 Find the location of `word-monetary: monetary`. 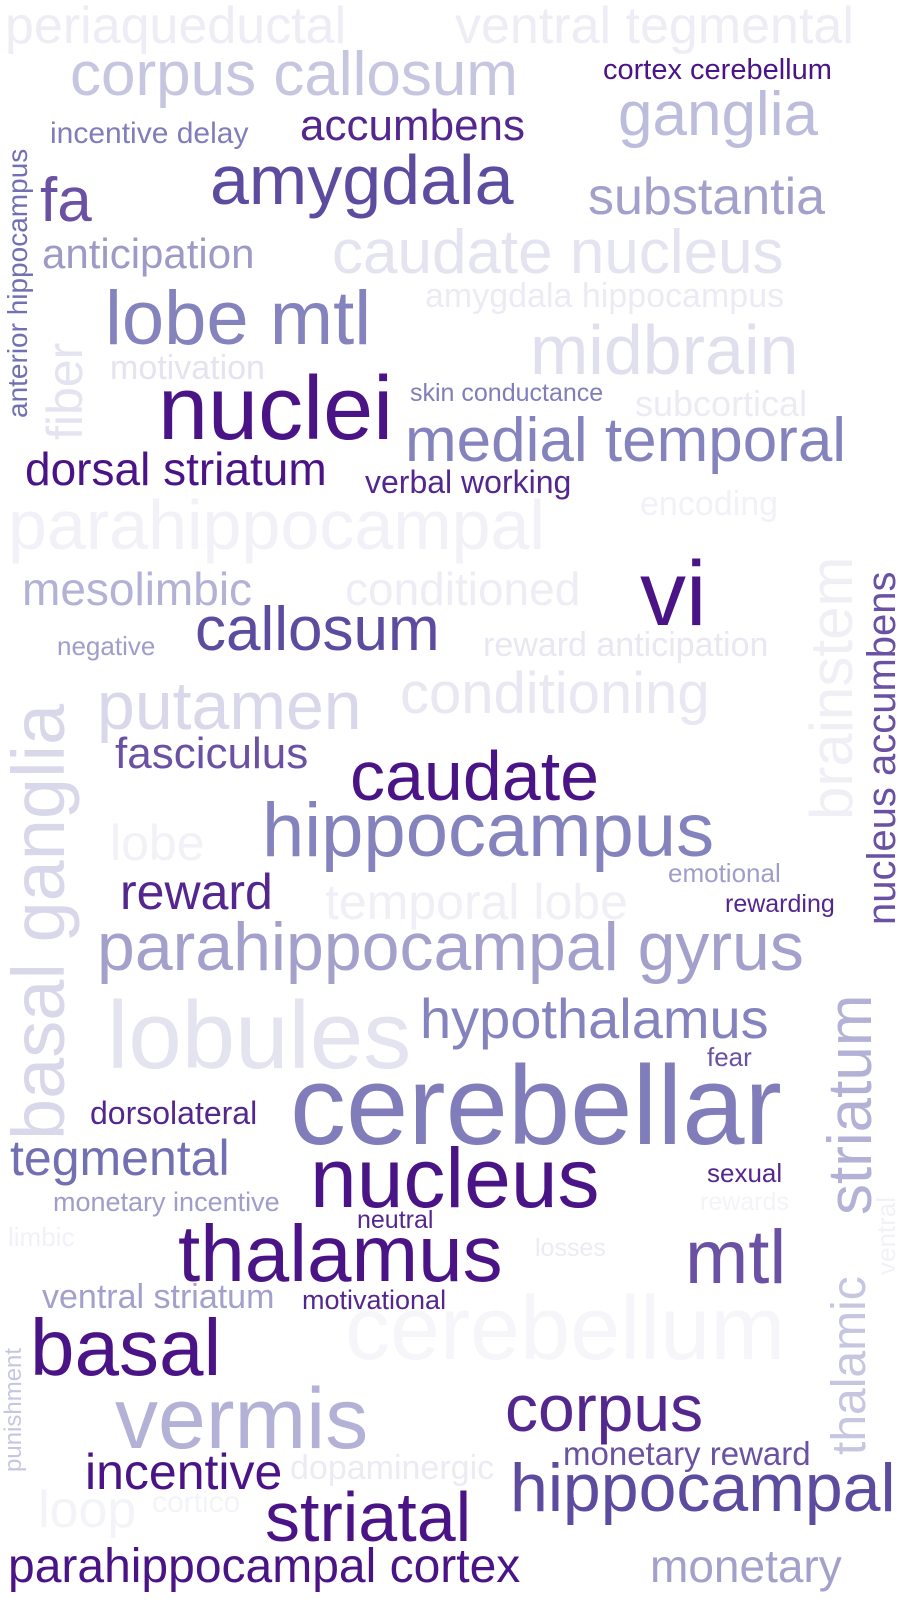

word-monetary: monetary is located at coordinates (746, 1566).